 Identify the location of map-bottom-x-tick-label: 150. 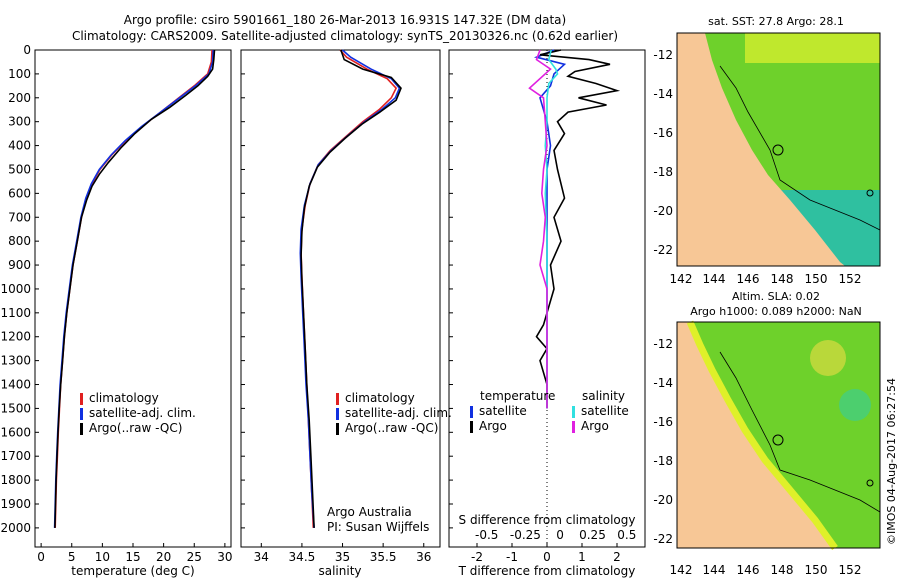
(816, 570).